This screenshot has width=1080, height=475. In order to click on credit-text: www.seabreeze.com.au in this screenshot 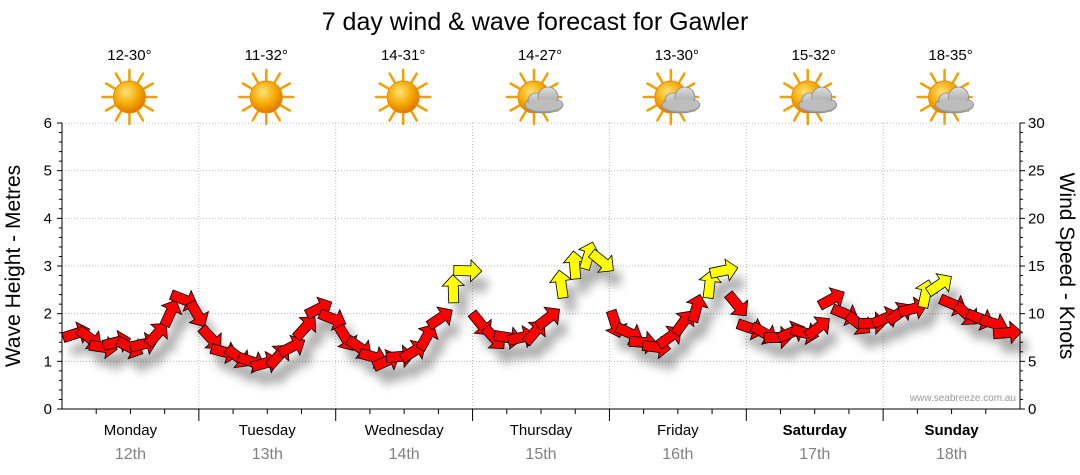, I will do `click(962, 398)`.